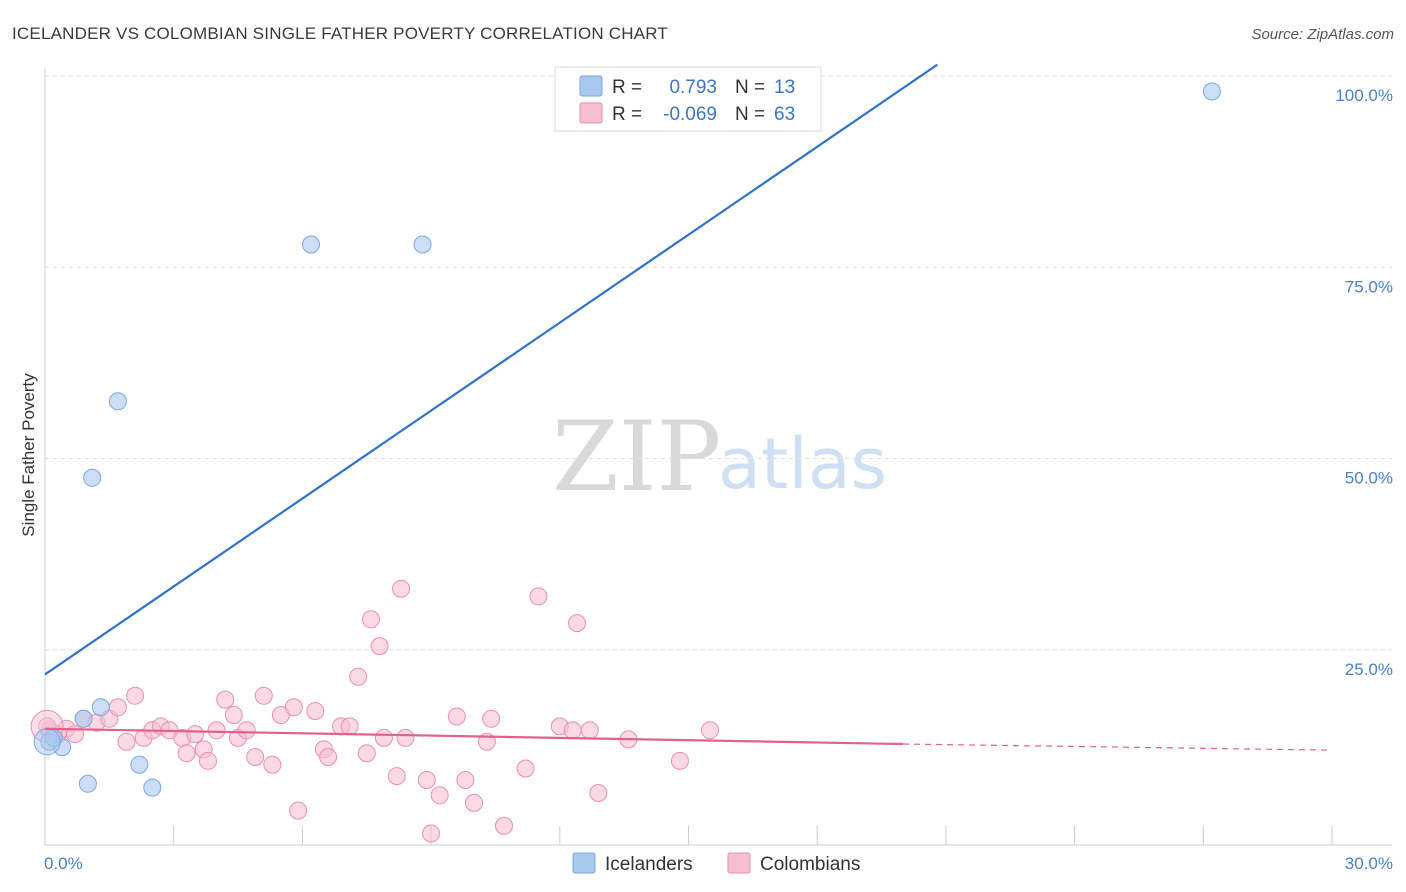  I want to click on watermark-atlas: atlas, so click(802, 464).